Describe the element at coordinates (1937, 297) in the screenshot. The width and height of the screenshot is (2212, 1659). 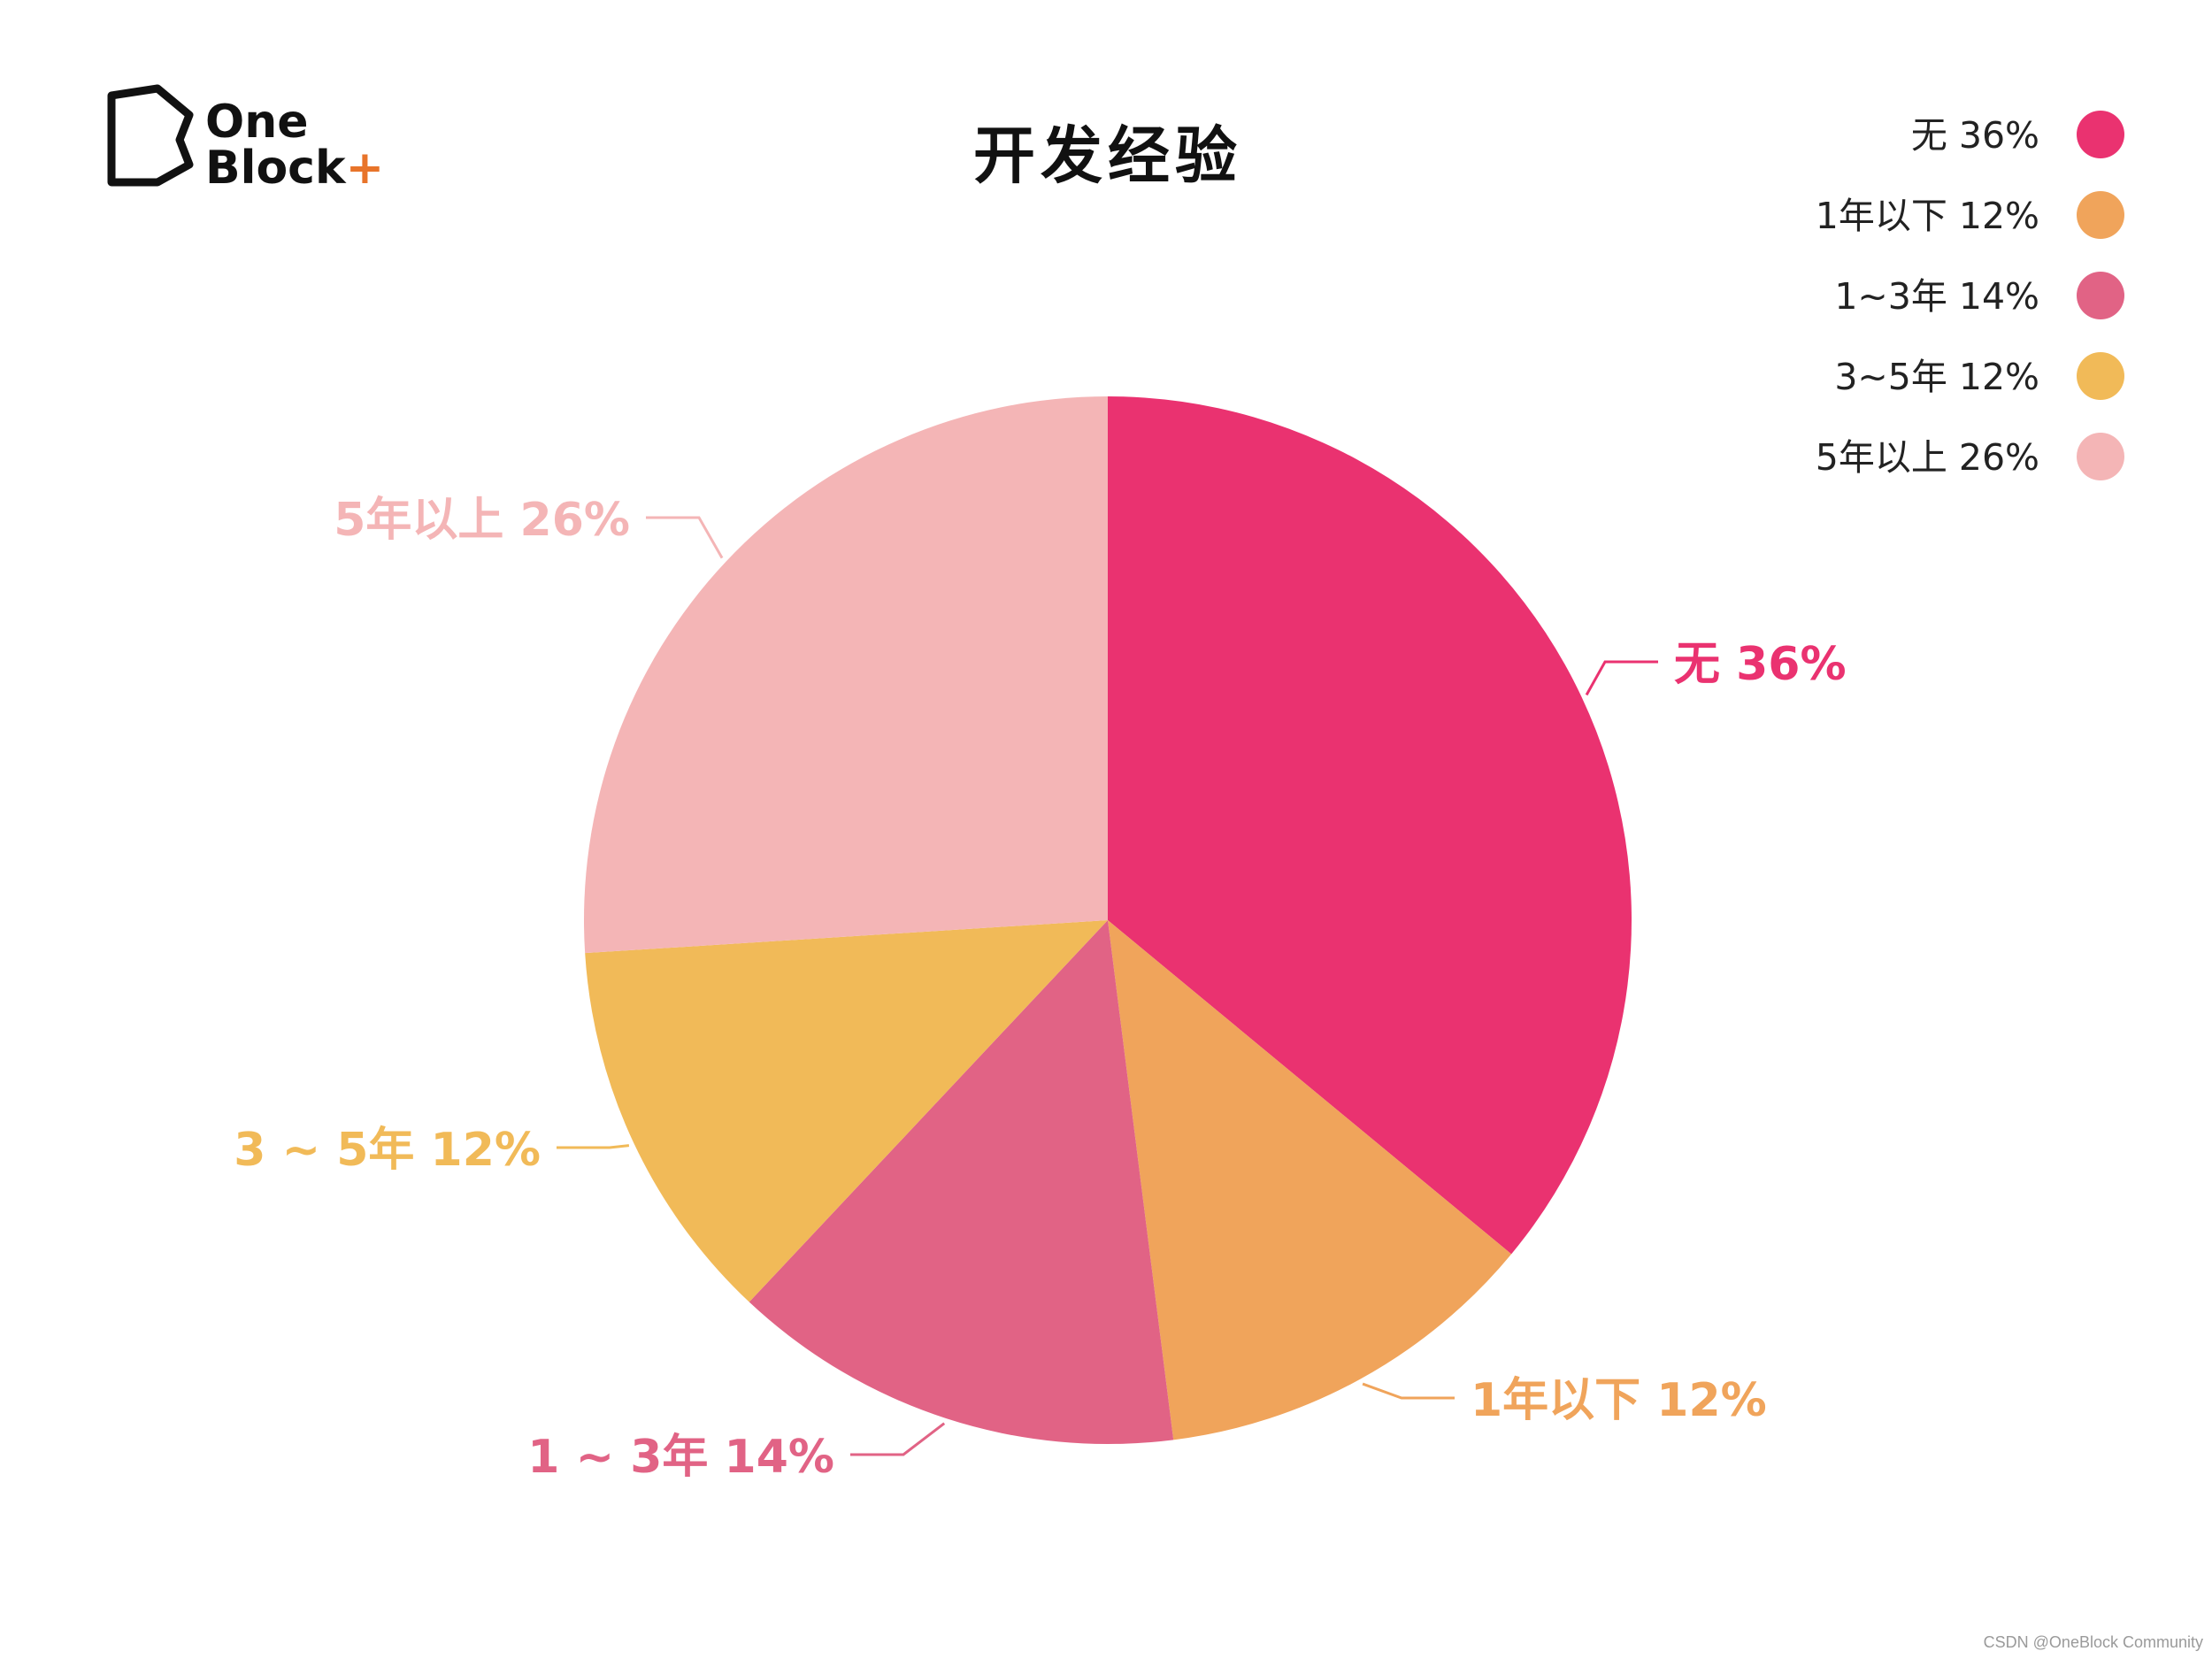
I see `legend-label-2: 1~3年 14%` at that location.